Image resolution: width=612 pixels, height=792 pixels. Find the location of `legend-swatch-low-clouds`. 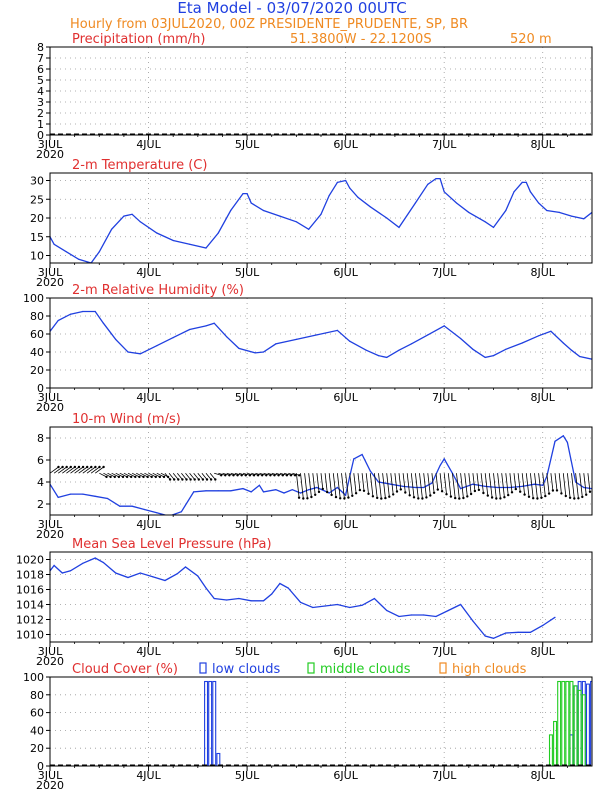

legend-swatch-low-clouds is located at coordinates (203, 668).